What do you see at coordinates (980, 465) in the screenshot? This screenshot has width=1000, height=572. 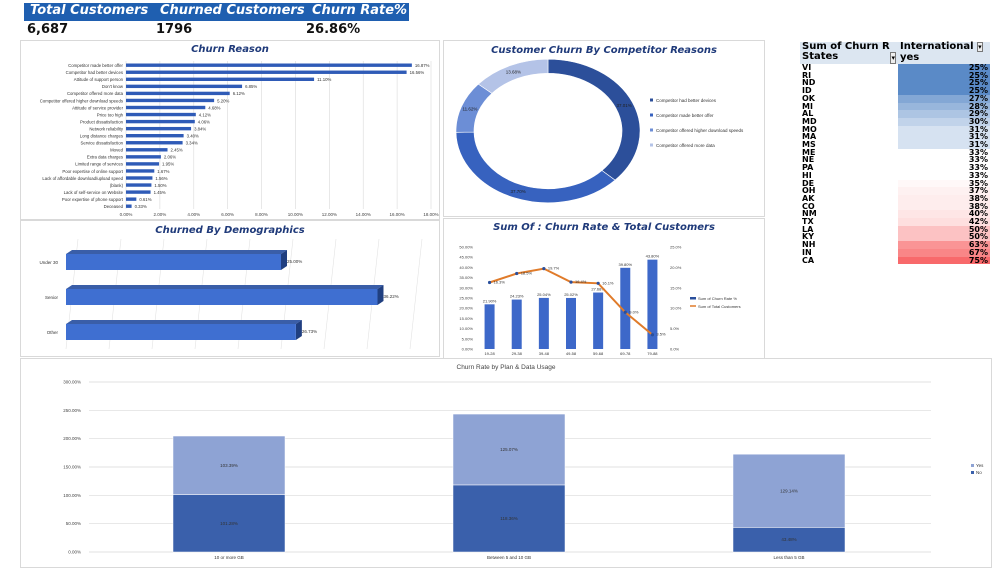 I see `legend-label: Yes` at bounding box center [980, 465].